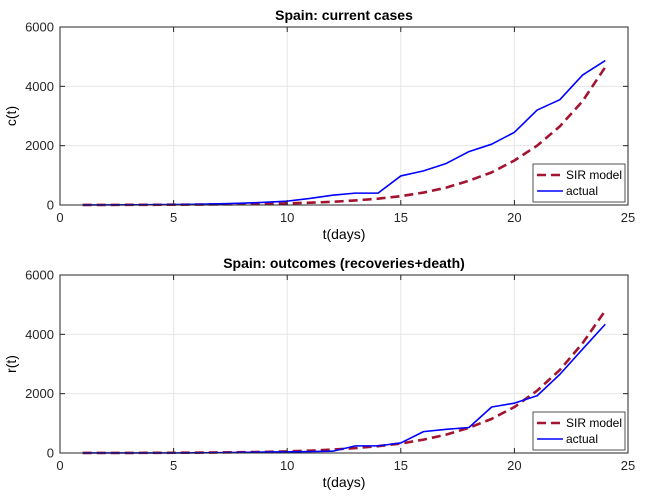  Describe the element at coordinates (11, 116) in the screenshot. I see `y-axis-label: c(t)` at that location.